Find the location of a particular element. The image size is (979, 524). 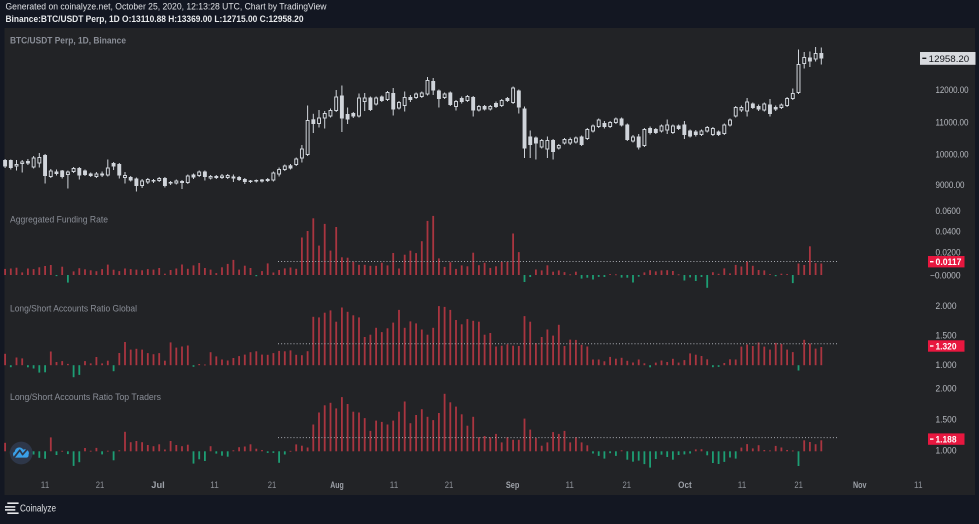

svg-text: 12958.20 is located at coordinates (949, 59).